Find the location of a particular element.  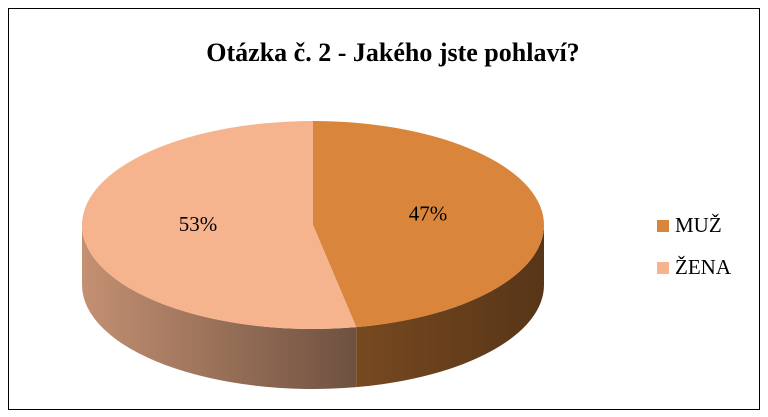

data-label: 47% is located at coordinates (428, 213).